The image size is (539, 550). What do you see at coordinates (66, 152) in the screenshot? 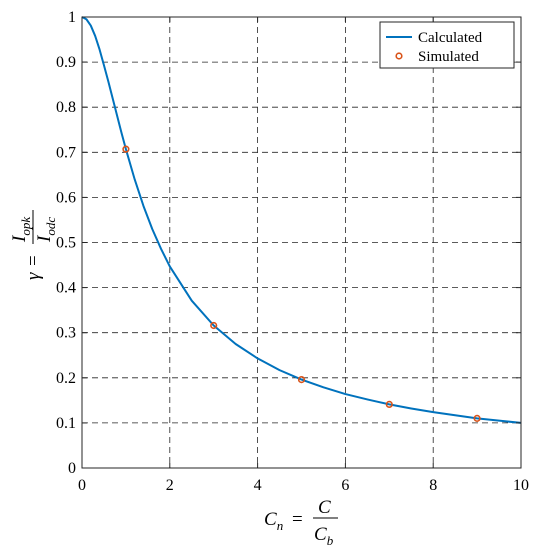
I see `y-tick-label: 0.7` at bounding box center [66, 152].